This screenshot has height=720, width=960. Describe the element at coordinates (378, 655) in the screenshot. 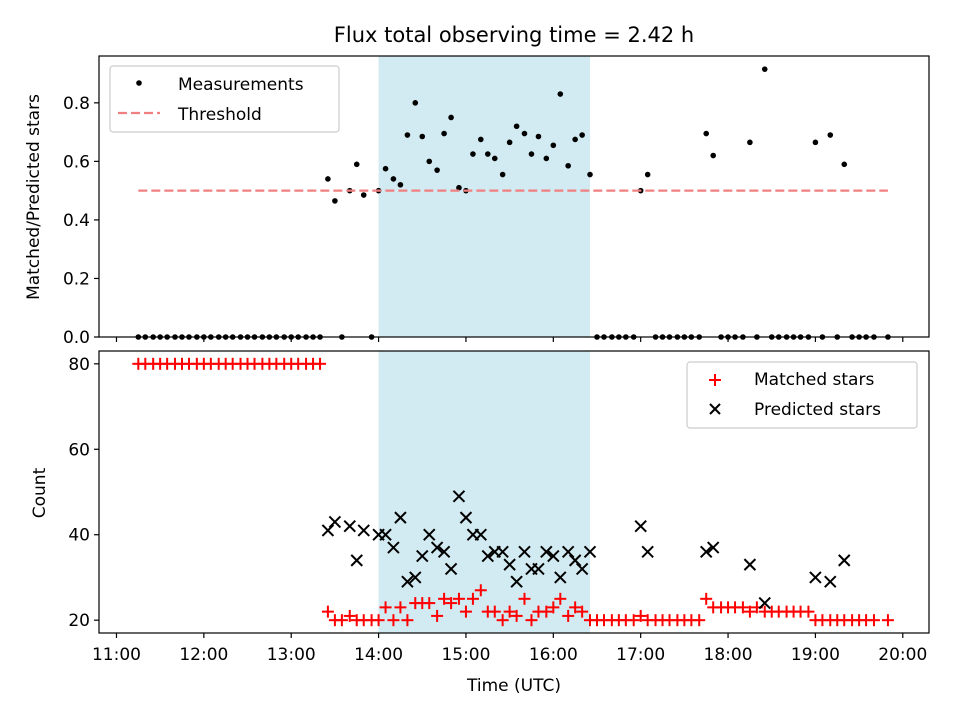

I see `x-tick-label: 14:00` at that location.